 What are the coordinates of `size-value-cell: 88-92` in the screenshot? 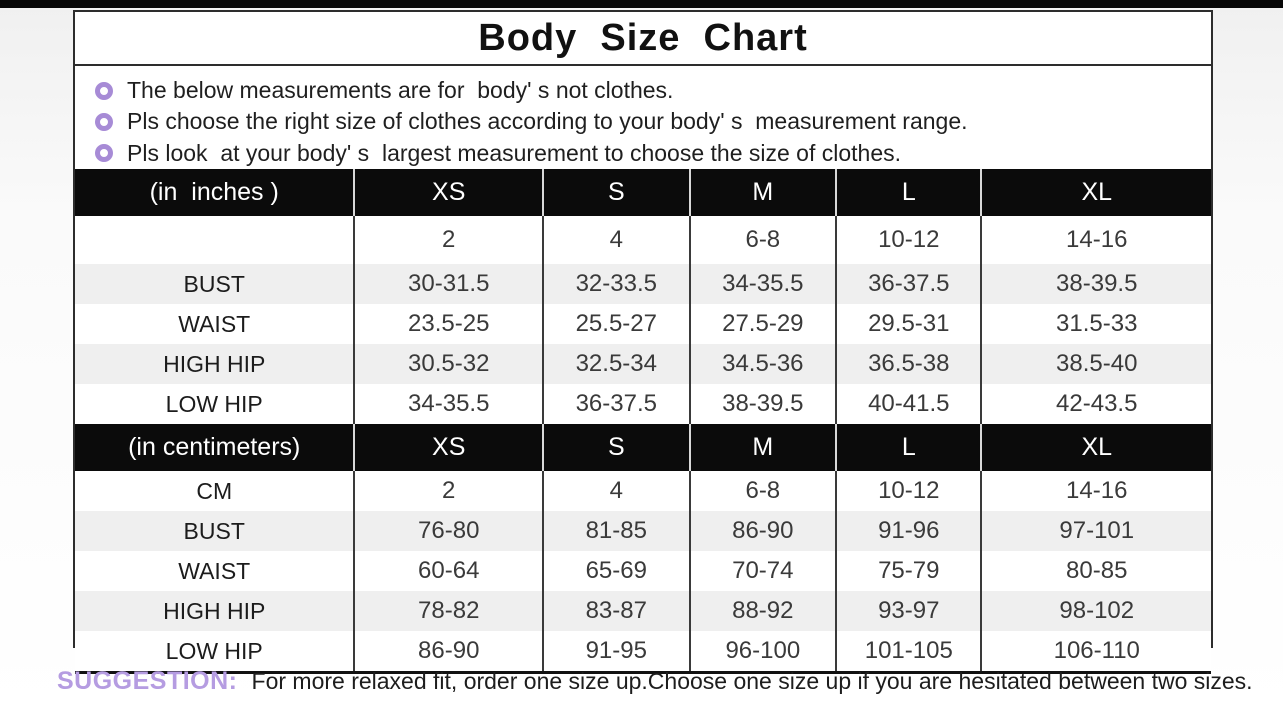 It's located at (762, 611).